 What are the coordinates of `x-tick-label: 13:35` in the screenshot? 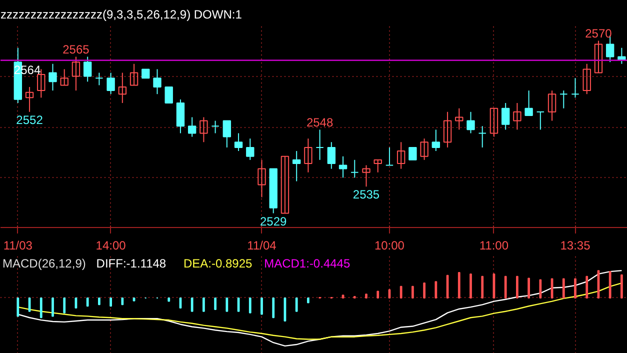 It's located at (575, 245).